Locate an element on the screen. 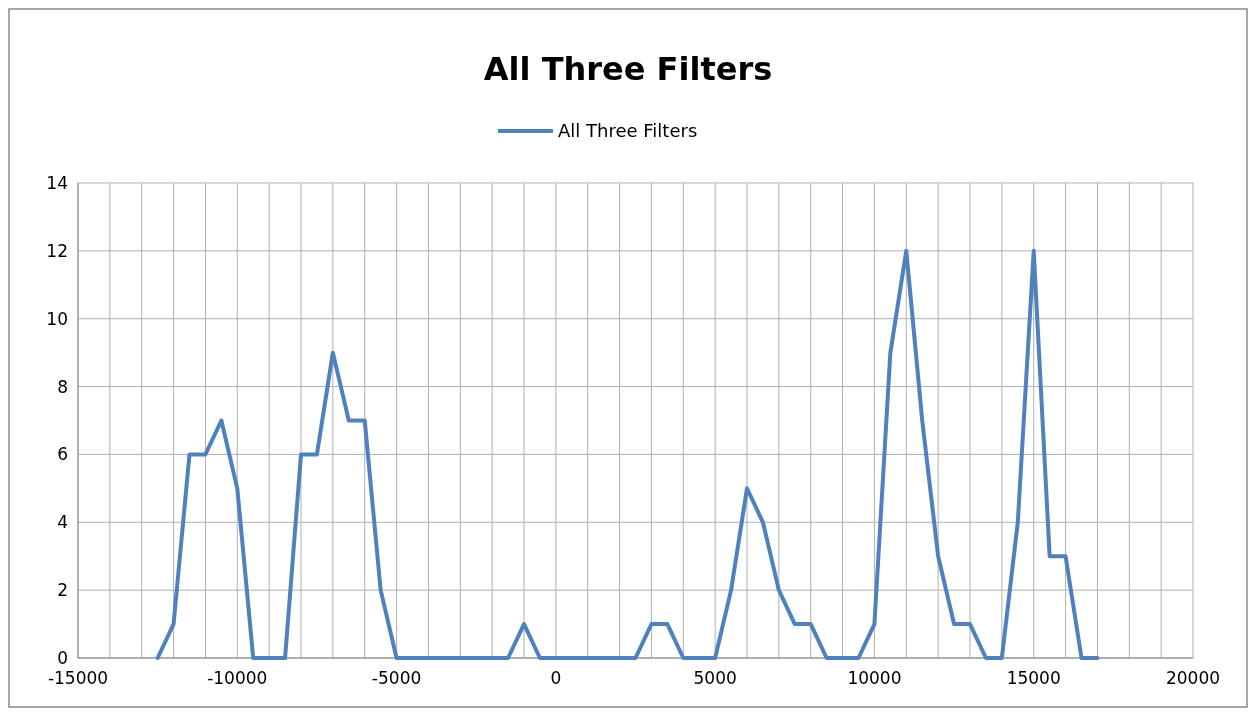 Image resolution: width=1255 pixels, height=712 pixels. x-tick-label: 15000 is located at coordinates (1033, 678).